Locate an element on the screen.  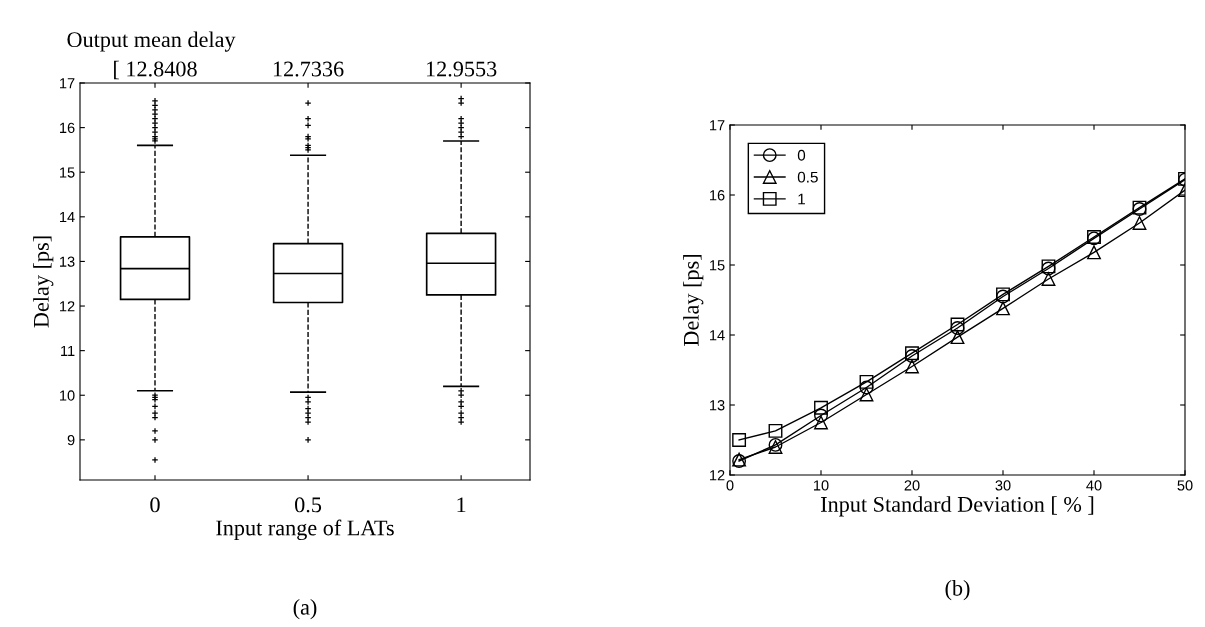
text: (a) is located at coordinates (305, 609).